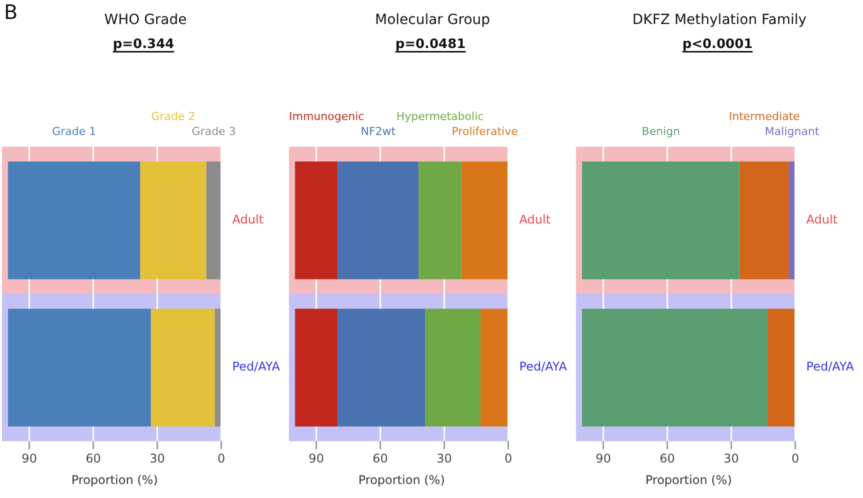 Image resolution: width=863 pixels, height=498 pixels. I want to click on text: Hypermetabolic, so click(440, 116).